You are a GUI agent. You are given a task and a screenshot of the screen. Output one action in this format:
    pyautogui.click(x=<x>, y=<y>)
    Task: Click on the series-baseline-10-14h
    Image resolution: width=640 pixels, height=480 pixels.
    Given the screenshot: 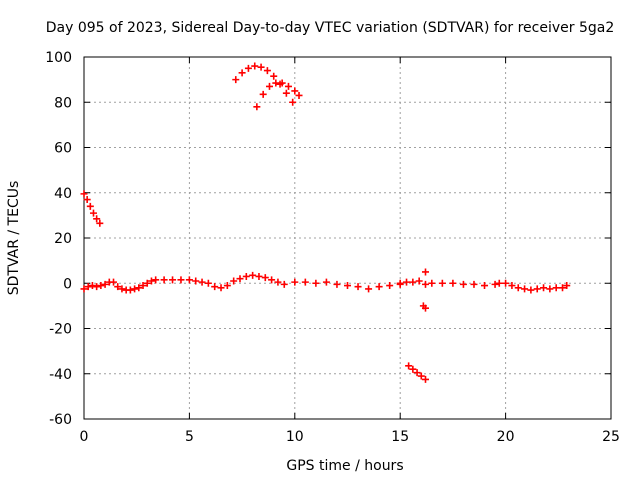 What is the action you would take?
    pyautogui.click(x=347, y=285)
    